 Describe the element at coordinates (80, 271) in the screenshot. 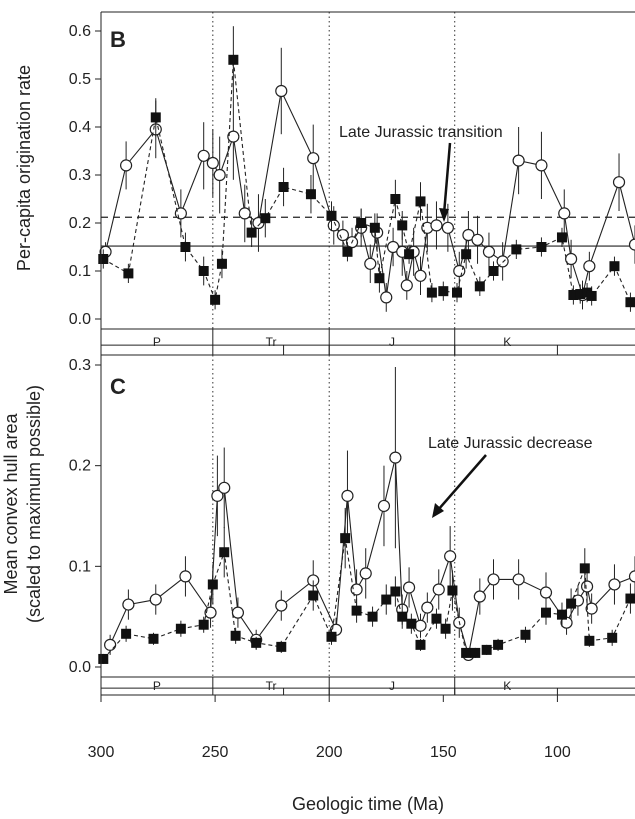

I see `y-tick-label: 0.1` at that location.